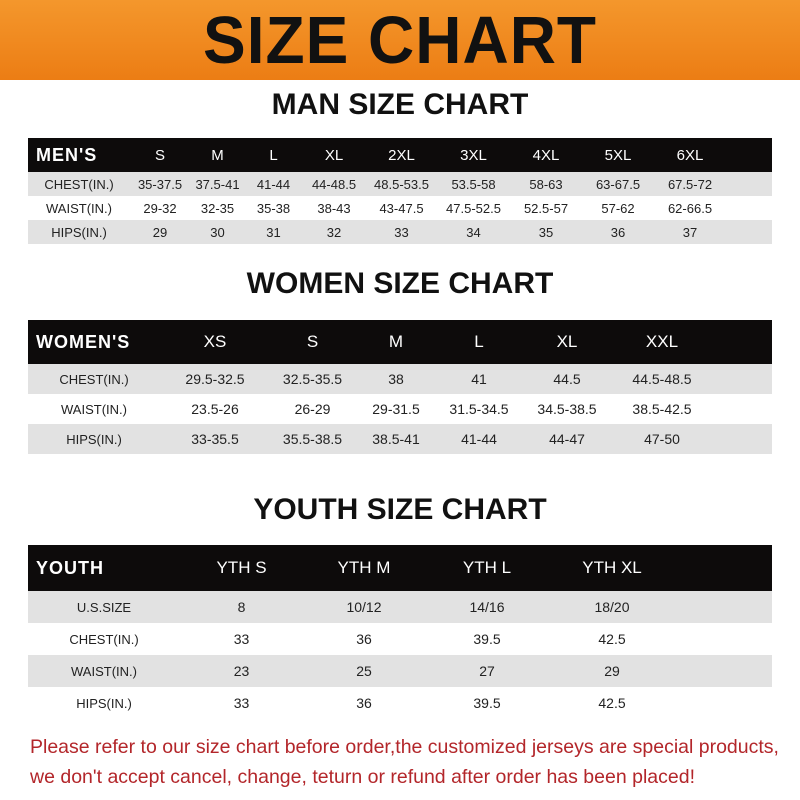 This screenshot has height=800, width=800. I want to click on size-header: YTH M, so click(364, 567).